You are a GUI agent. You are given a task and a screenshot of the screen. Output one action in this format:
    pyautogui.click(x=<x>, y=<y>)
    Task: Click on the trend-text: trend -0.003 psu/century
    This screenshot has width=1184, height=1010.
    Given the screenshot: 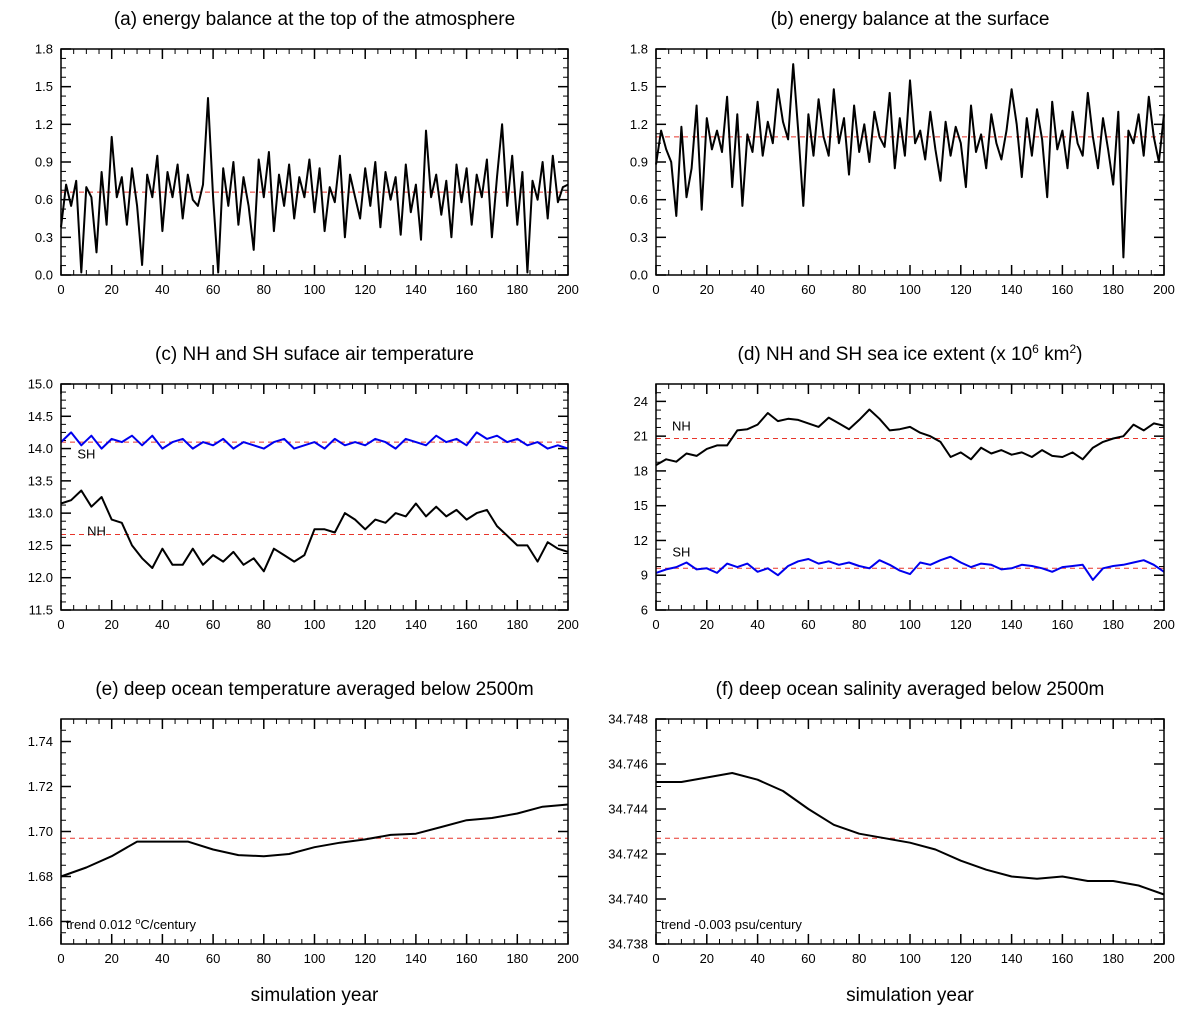 What is the action you would take?
    pyautogui.click(x=731, y=924)
    